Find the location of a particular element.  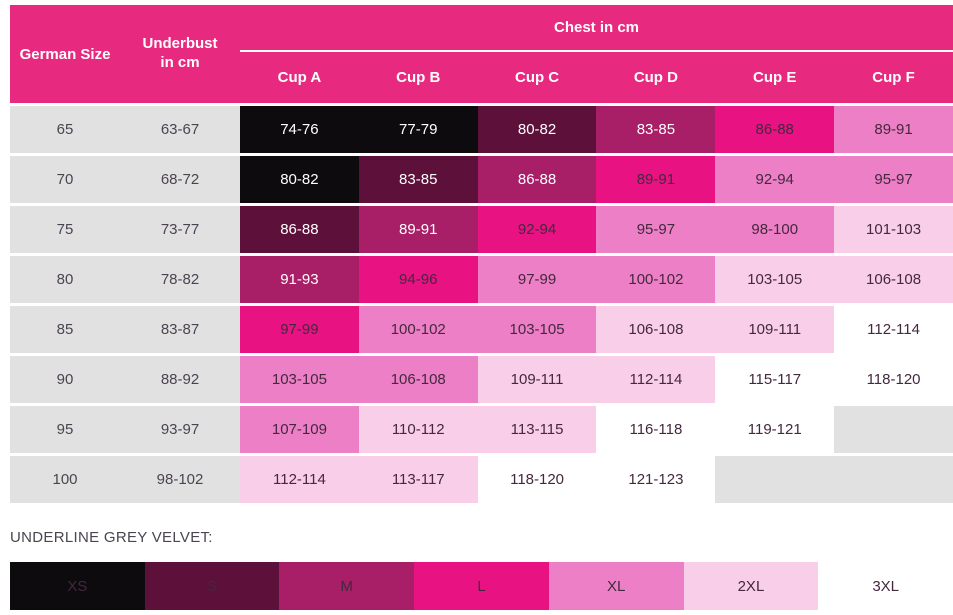

chest-range-cell: 94-96 is located at coordinates (418, 279).